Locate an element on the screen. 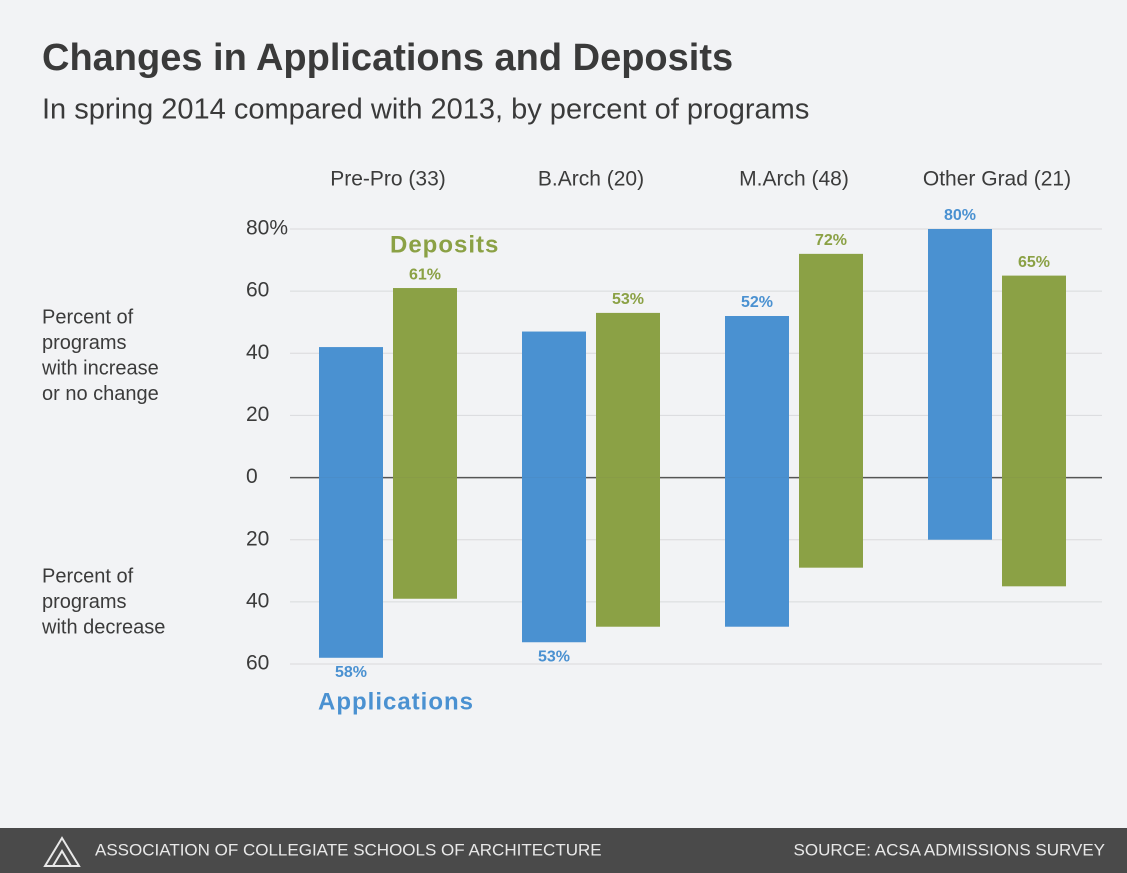  value-label: 52% is located at coordinates (757, 302).